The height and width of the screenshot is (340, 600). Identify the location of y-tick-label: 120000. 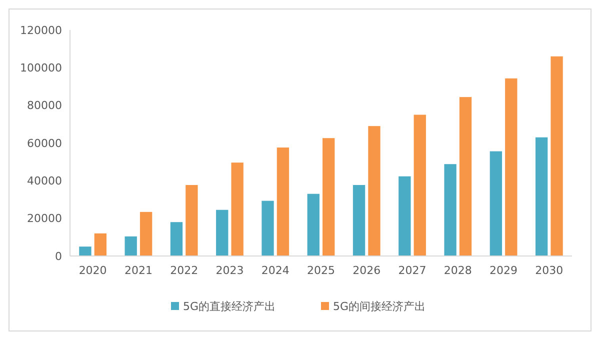
(41, 30).